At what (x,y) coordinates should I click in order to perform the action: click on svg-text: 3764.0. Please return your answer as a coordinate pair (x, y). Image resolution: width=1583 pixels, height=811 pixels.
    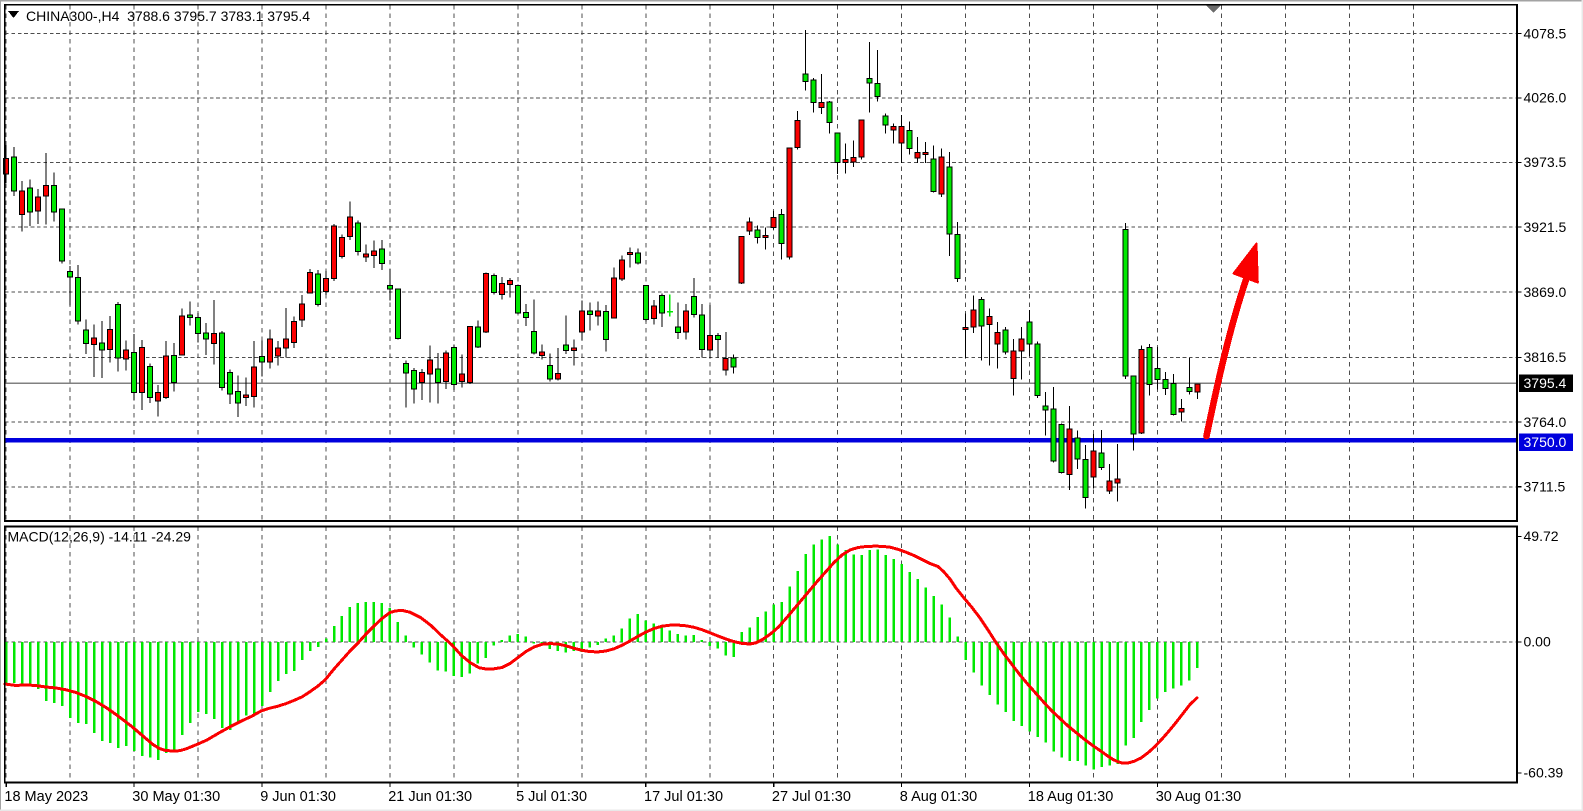
    Looking at the image, I should click on (1545, 422).